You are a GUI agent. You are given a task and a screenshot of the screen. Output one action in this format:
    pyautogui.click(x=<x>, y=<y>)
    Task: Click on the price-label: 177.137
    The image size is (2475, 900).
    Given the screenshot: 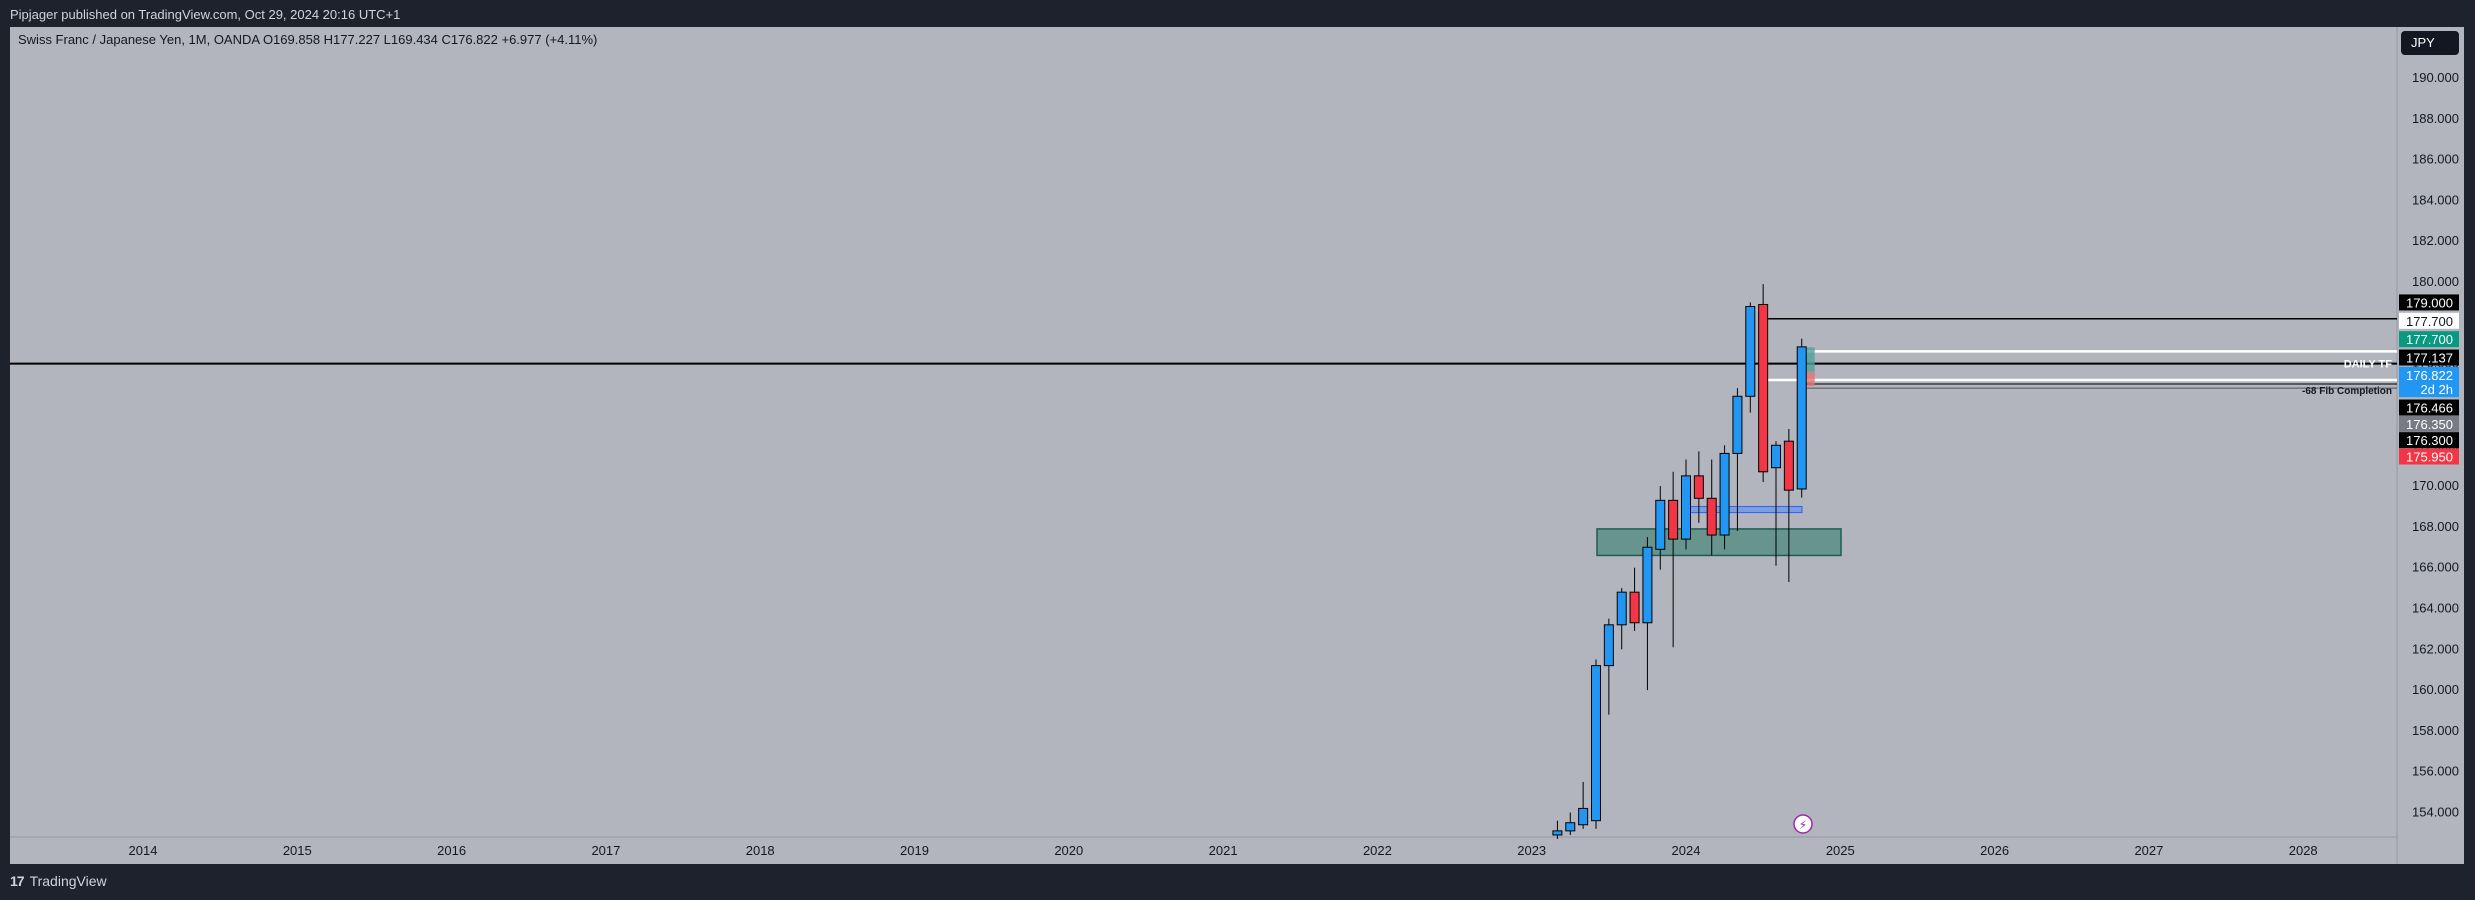 What is the action you would take?
    pyautogui.click(x=2429, y=358)
    